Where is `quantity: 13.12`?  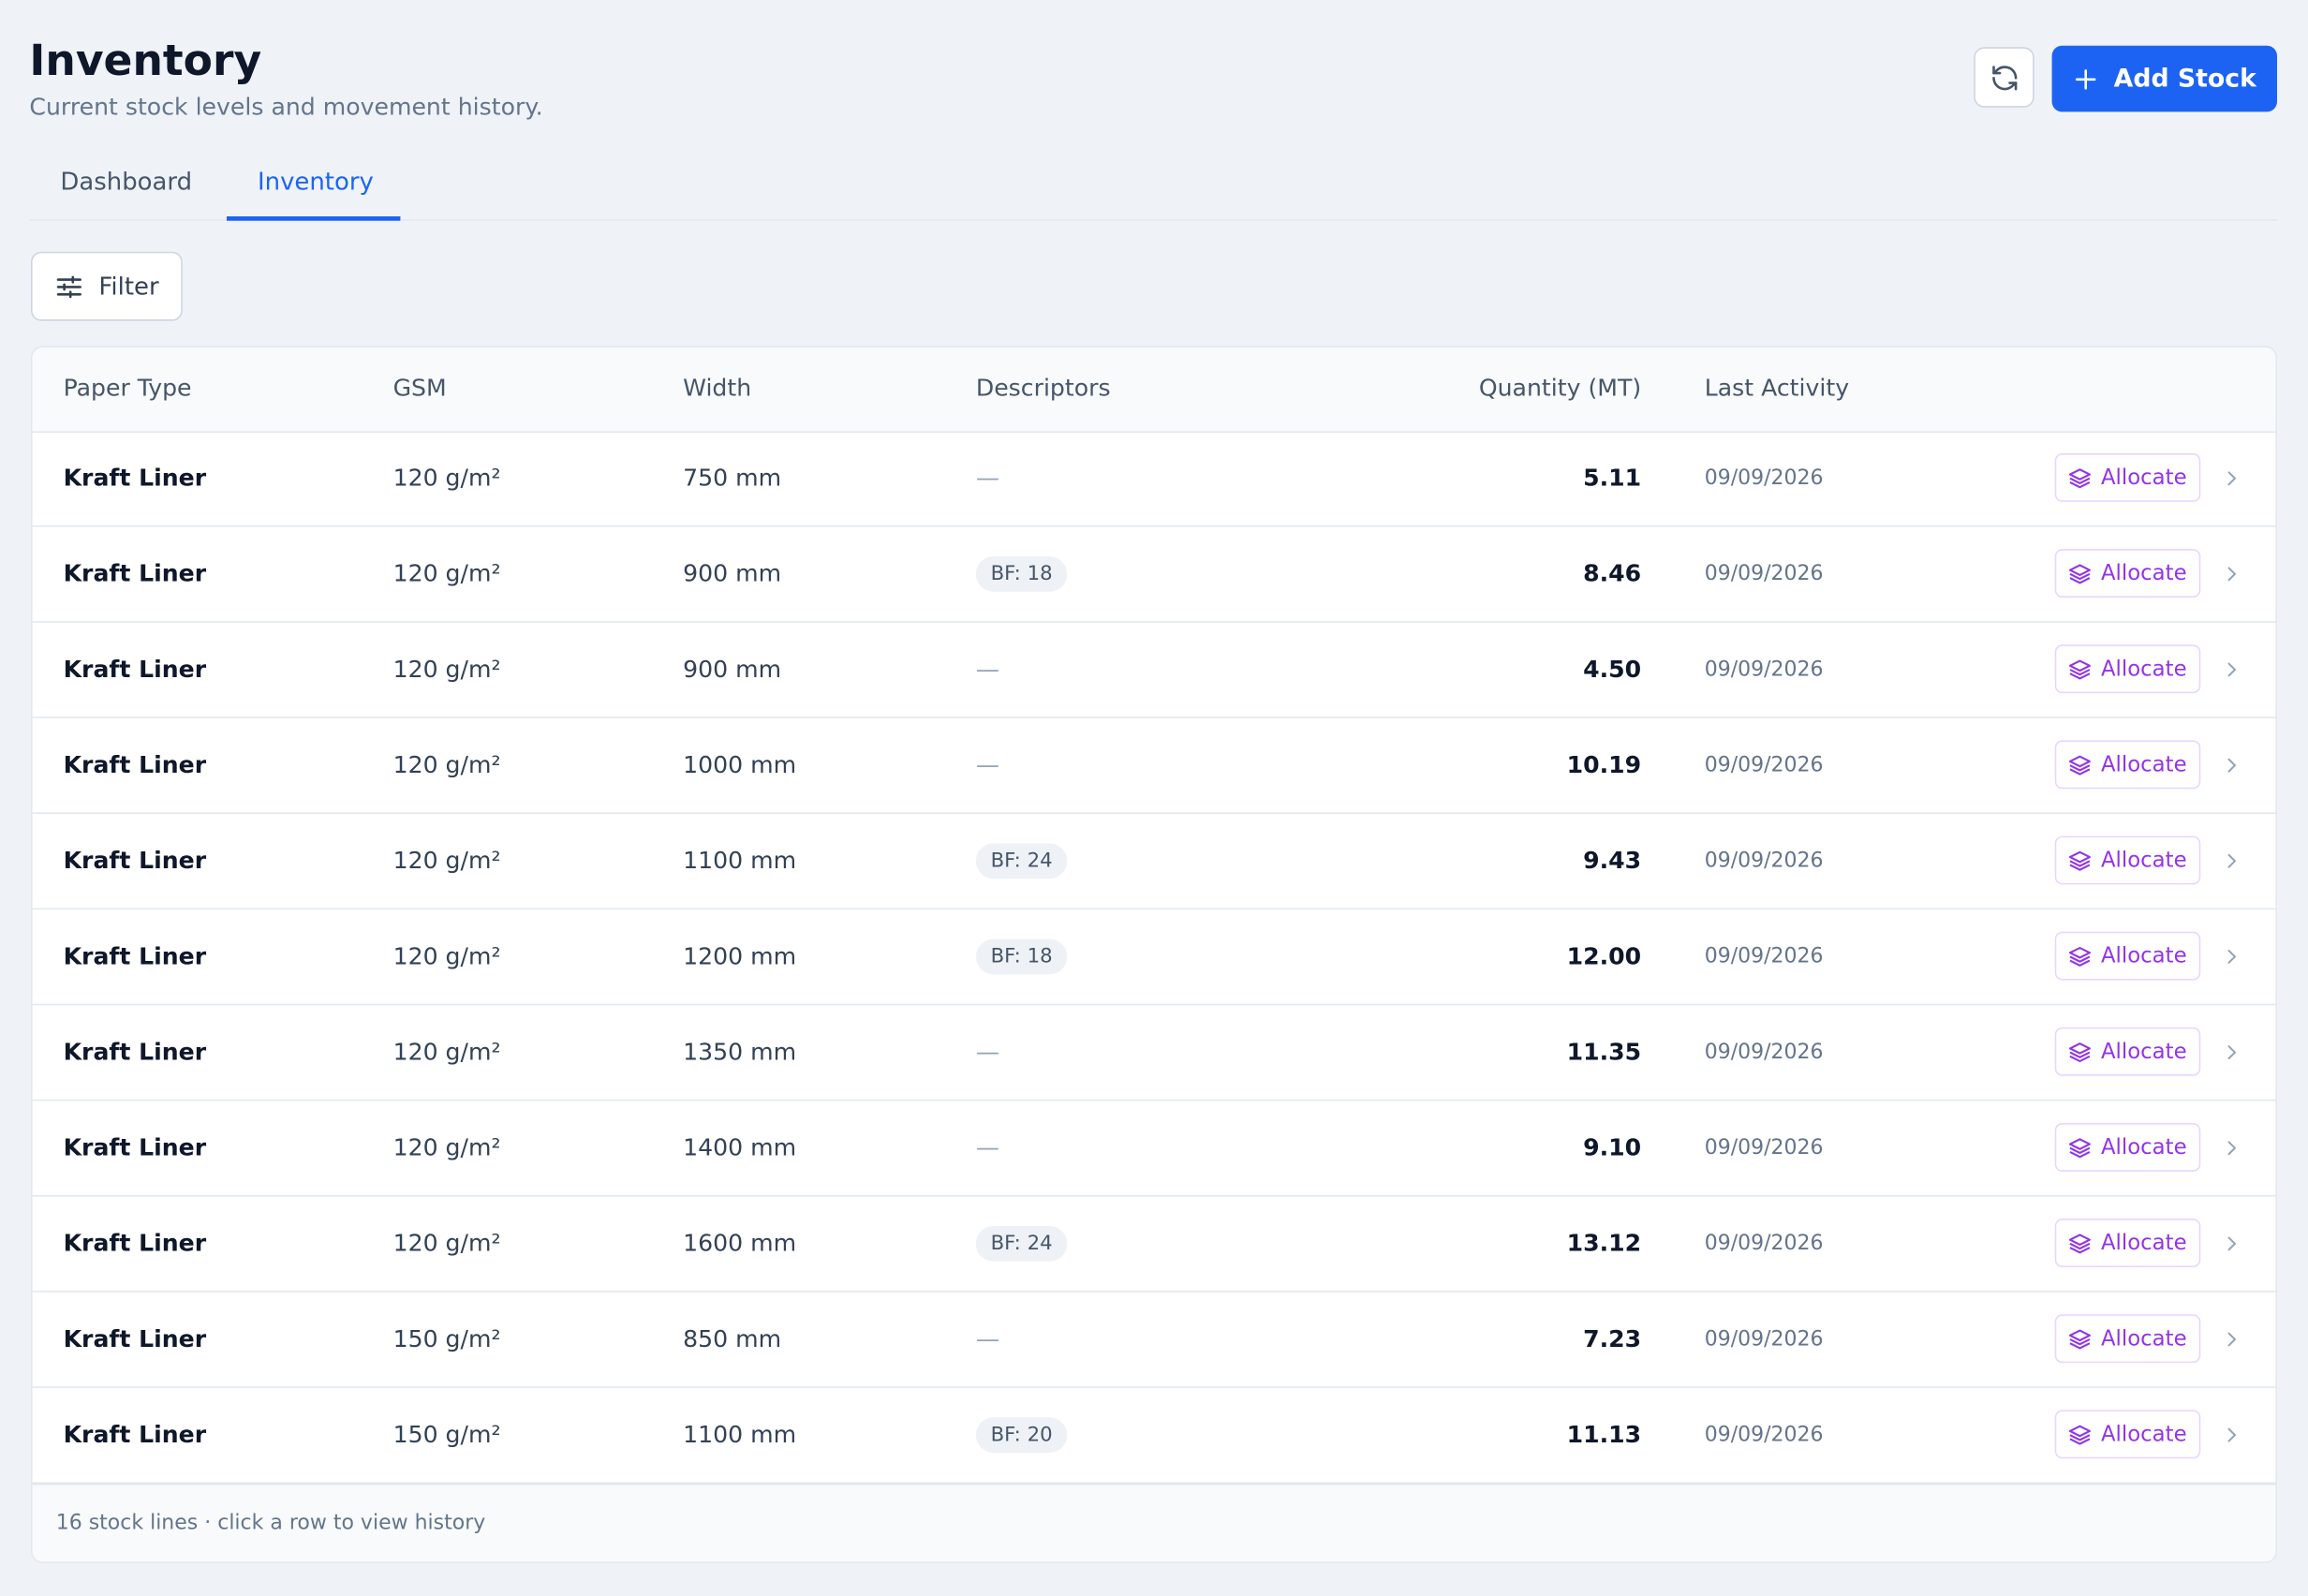 quantity: 13.12 is located at coordinates (1604, 1243).